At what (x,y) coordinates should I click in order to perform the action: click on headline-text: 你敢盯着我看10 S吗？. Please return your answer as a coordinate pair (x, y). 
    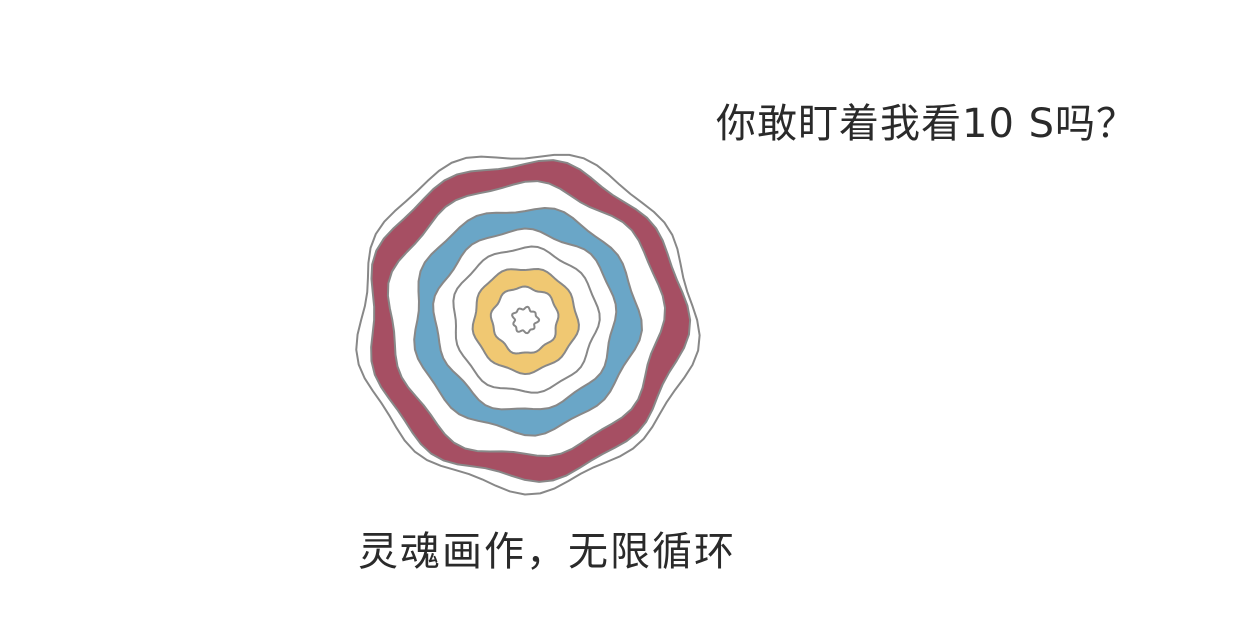
    Looking at the image, I should click on (927, 124).